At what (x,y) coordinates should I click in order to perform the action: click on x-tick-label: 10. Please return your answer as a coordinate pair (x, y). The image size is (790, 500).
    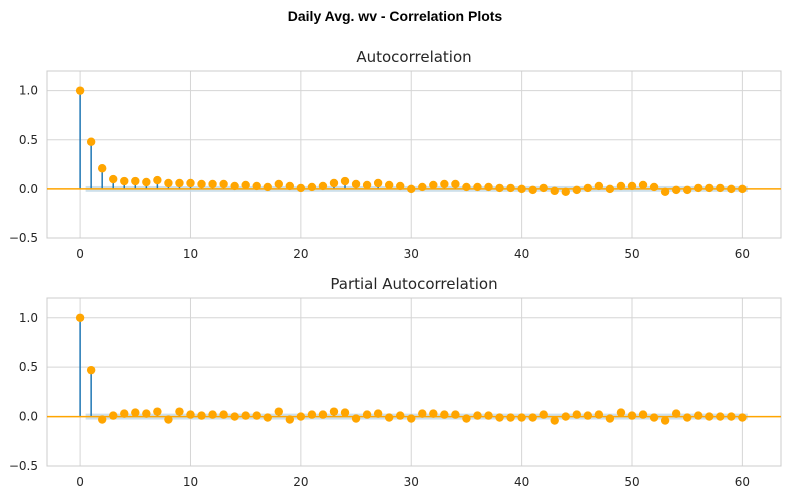
    Looking at the image, I should click on (190, 254).